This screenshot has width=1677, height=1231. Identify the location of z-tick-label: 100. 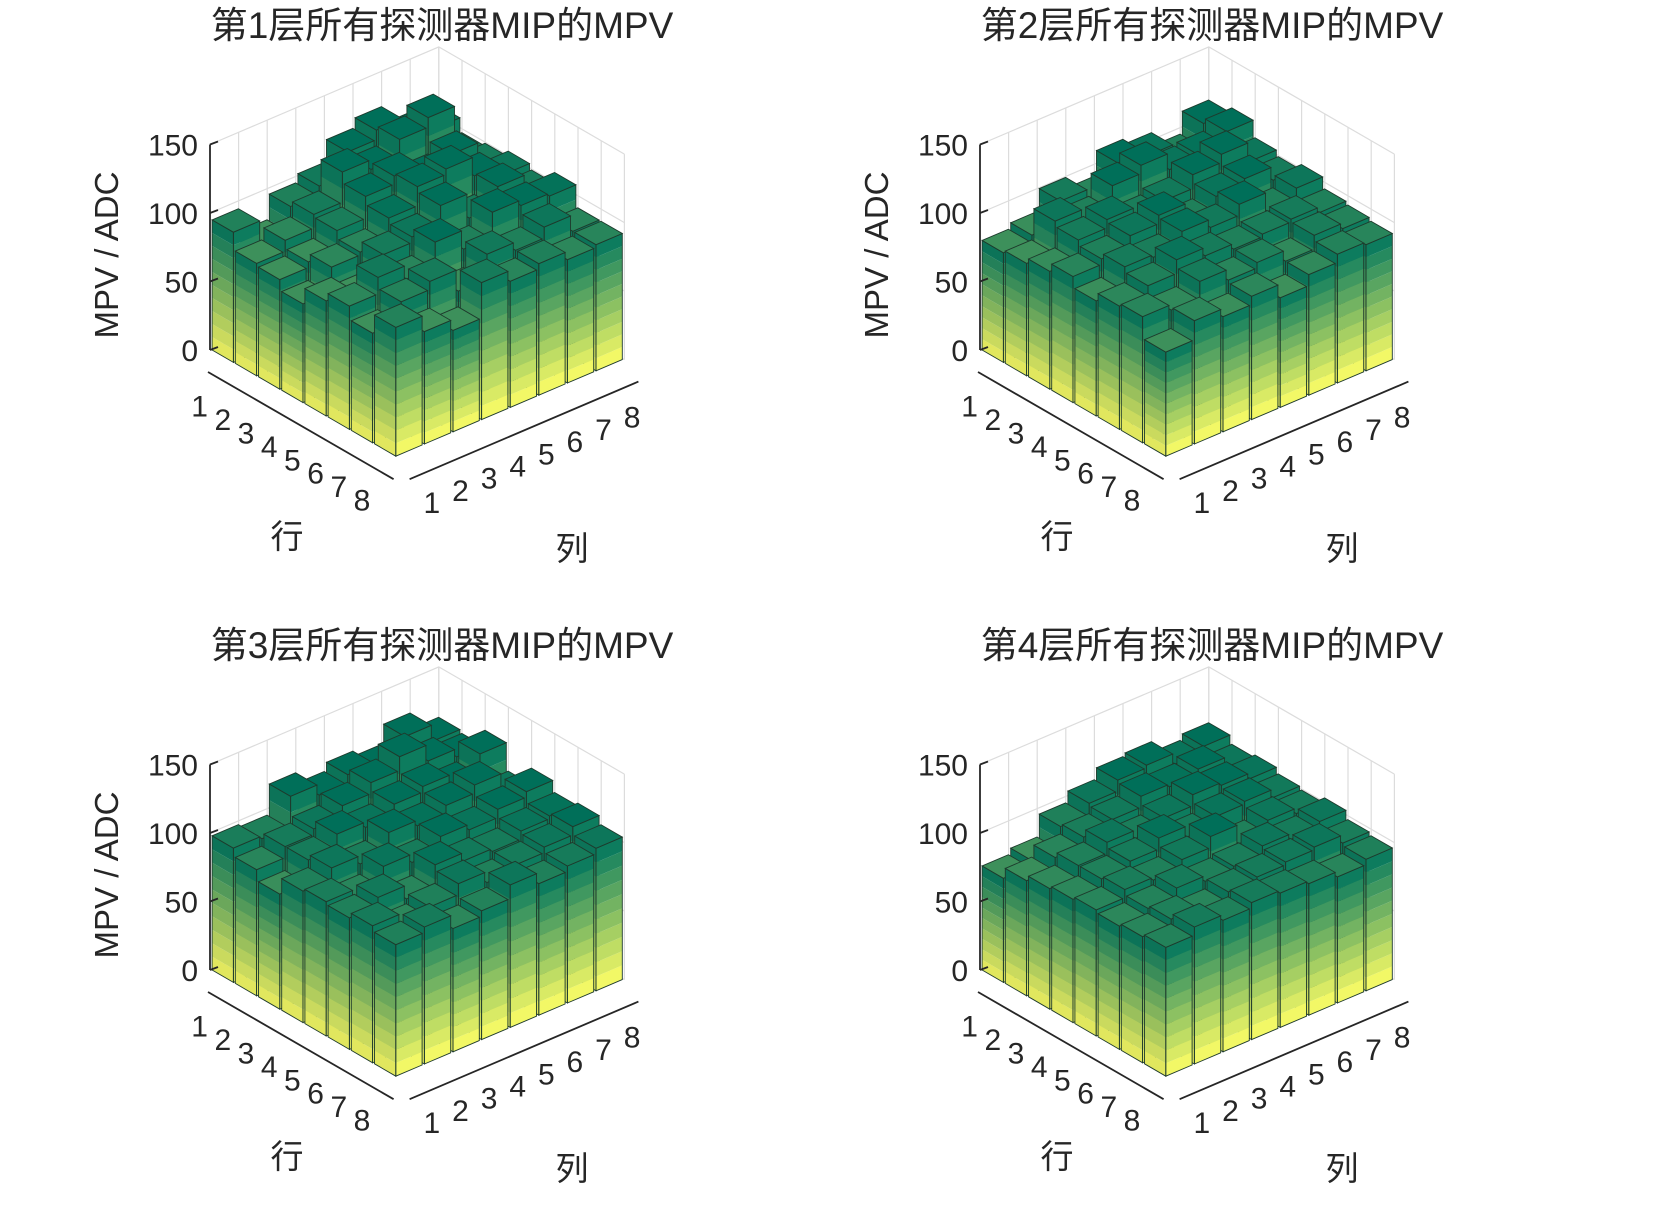
(173, 214).